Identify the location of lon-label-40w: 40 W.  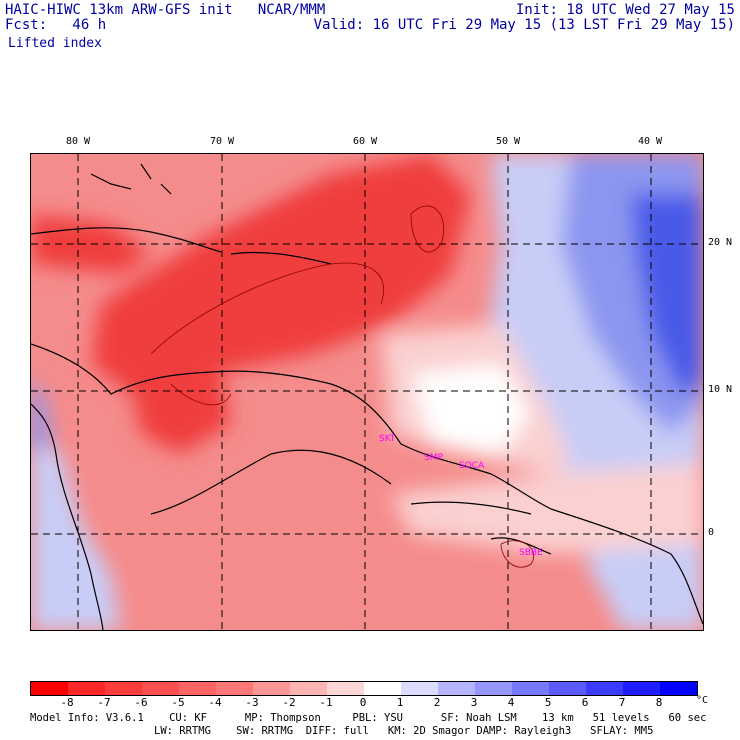
(650, 141).